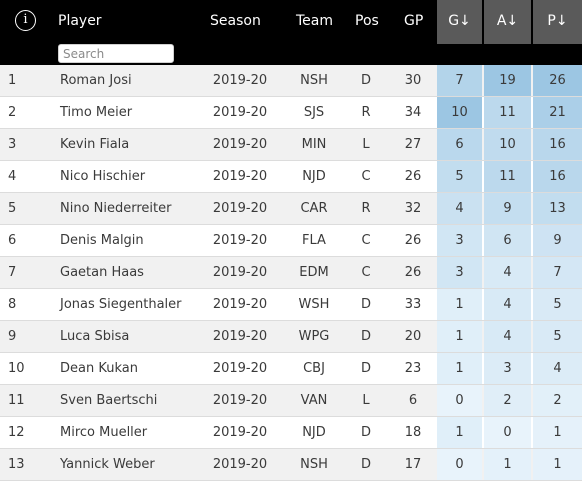 The image size is (582, 483). Describe the element at coordinates (12, 144) in the screenshot. I see `rank-cell: 3` at that location.